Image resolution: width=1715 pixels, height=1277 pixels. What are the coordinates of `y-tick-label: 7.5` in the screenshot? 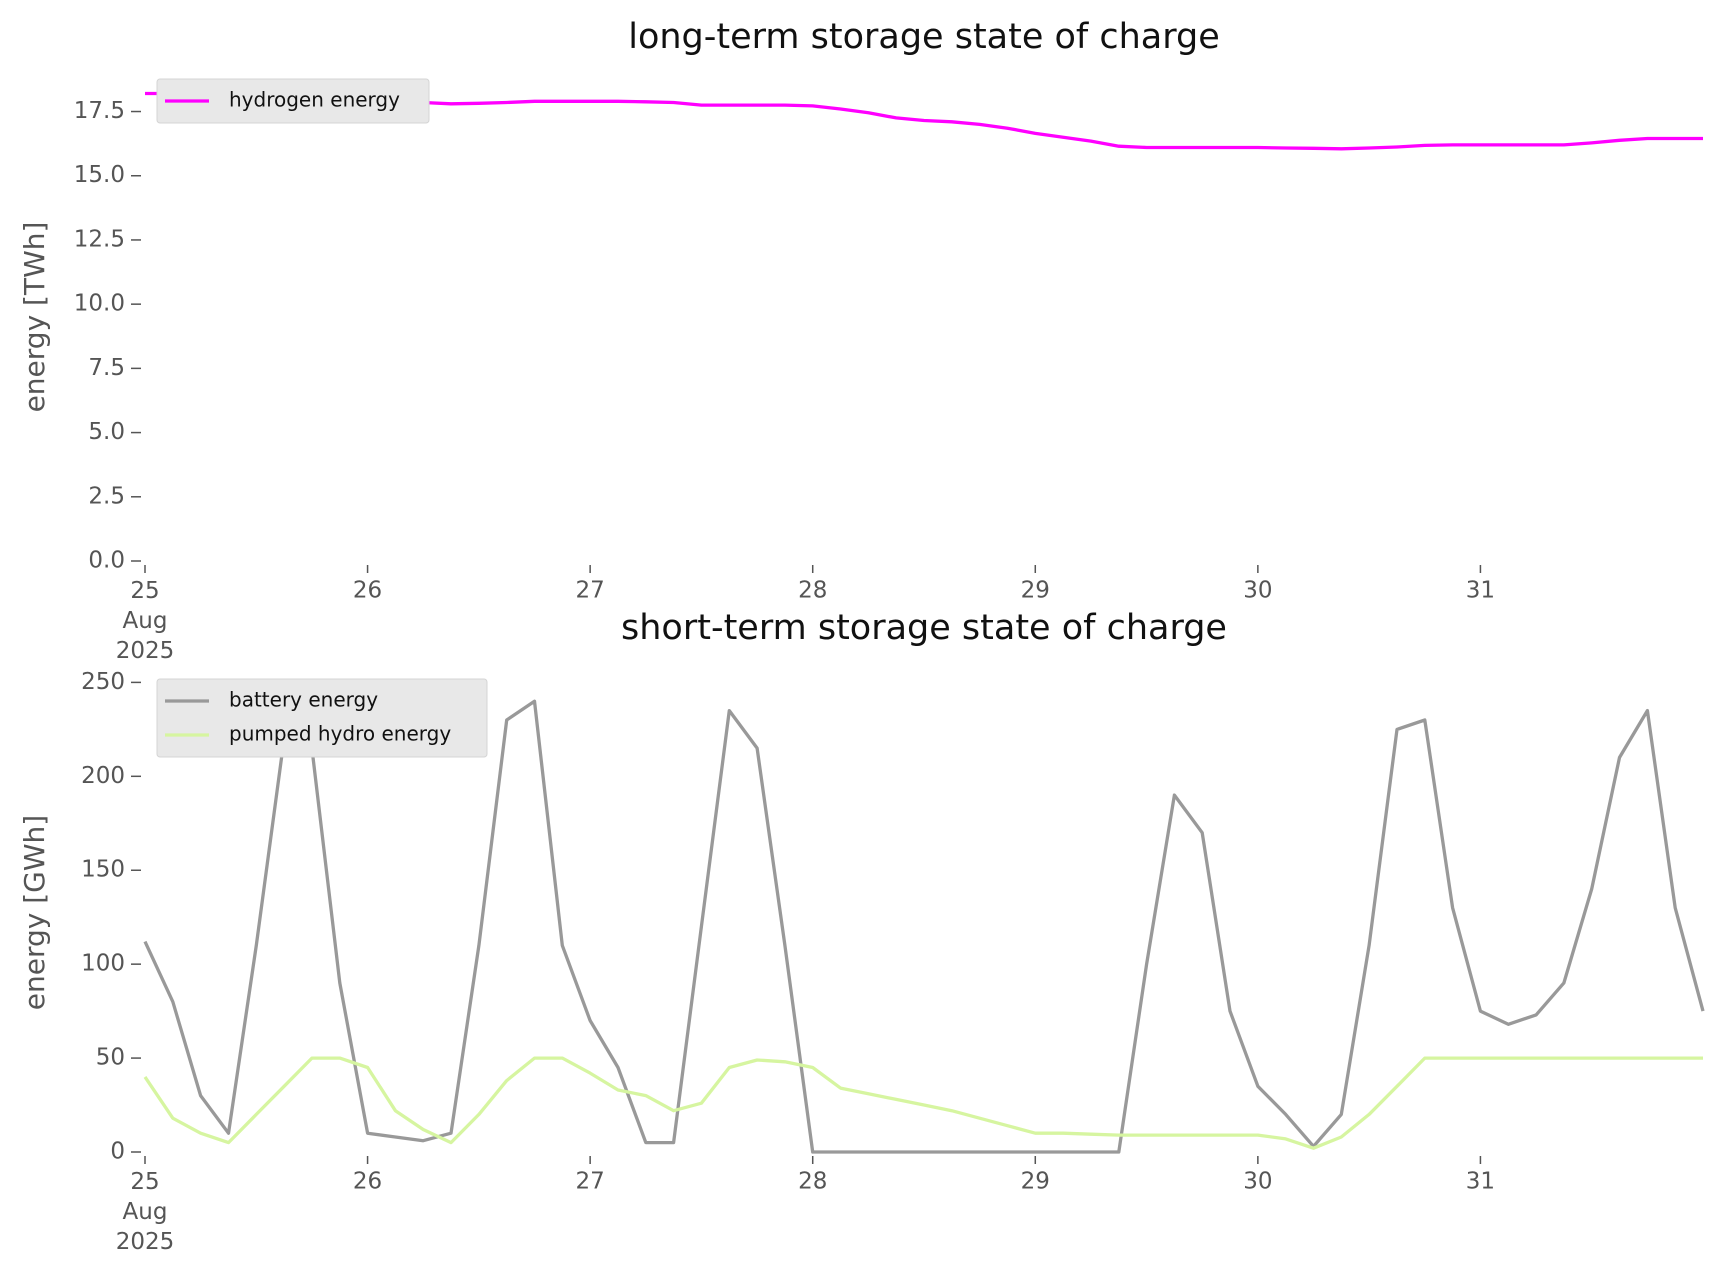 It's located at (106, 368).